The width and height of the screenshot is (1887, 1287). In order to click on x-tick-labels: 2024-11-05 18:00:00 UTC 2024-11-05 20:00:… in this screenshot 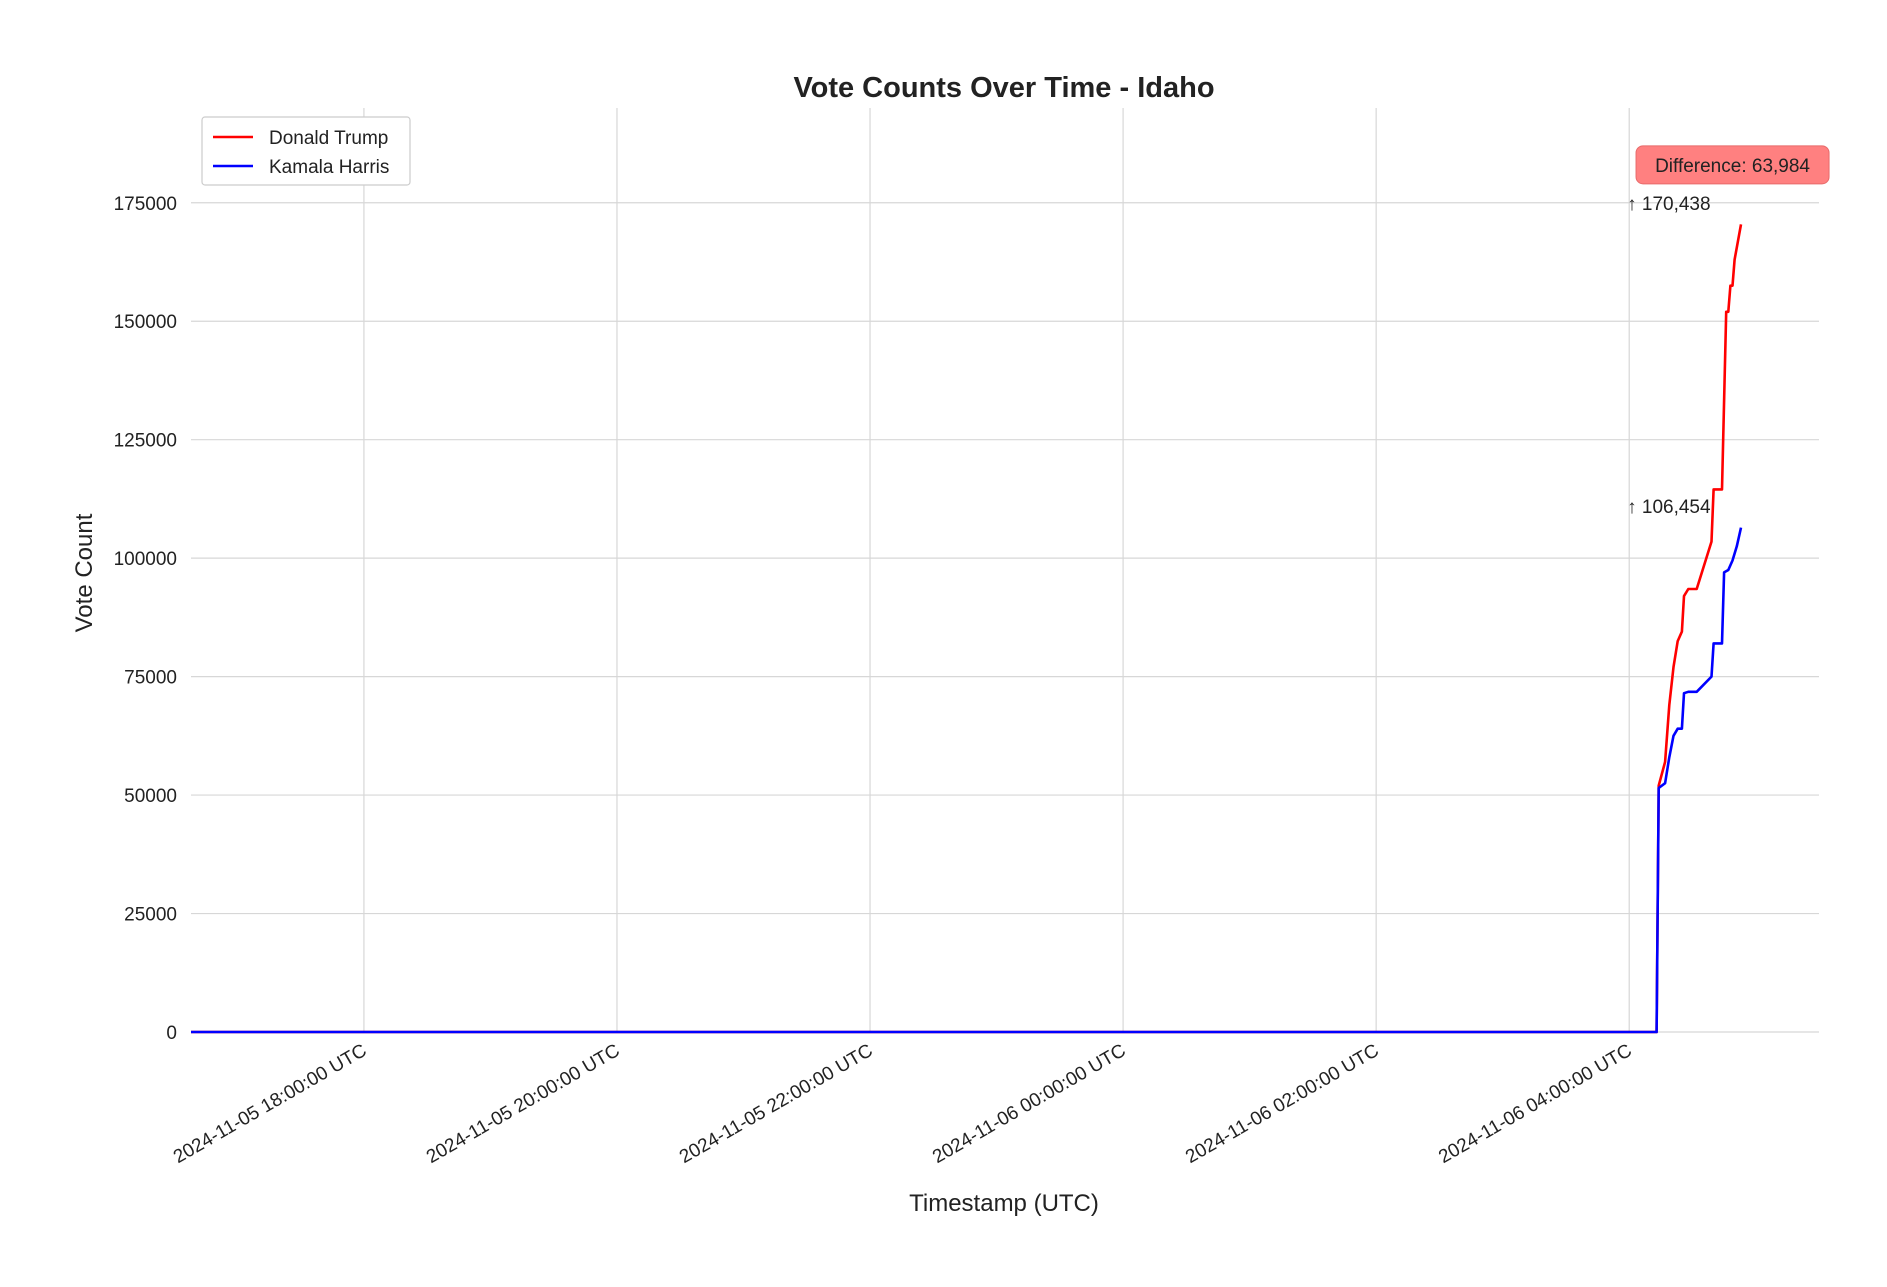, I will do `click(903, 1104)`.